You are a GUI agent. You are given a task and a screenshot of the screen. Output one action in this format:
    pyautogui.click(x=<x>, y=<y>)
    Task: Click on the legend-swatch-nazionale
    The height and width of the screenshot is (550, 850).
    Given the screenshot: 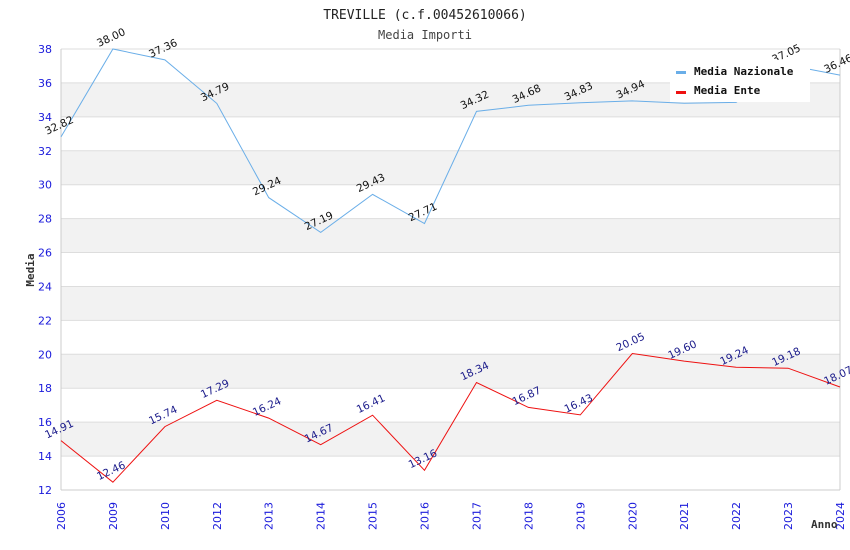 What is the action you would take?
    pyautogui.click(x=681, y=72)
    